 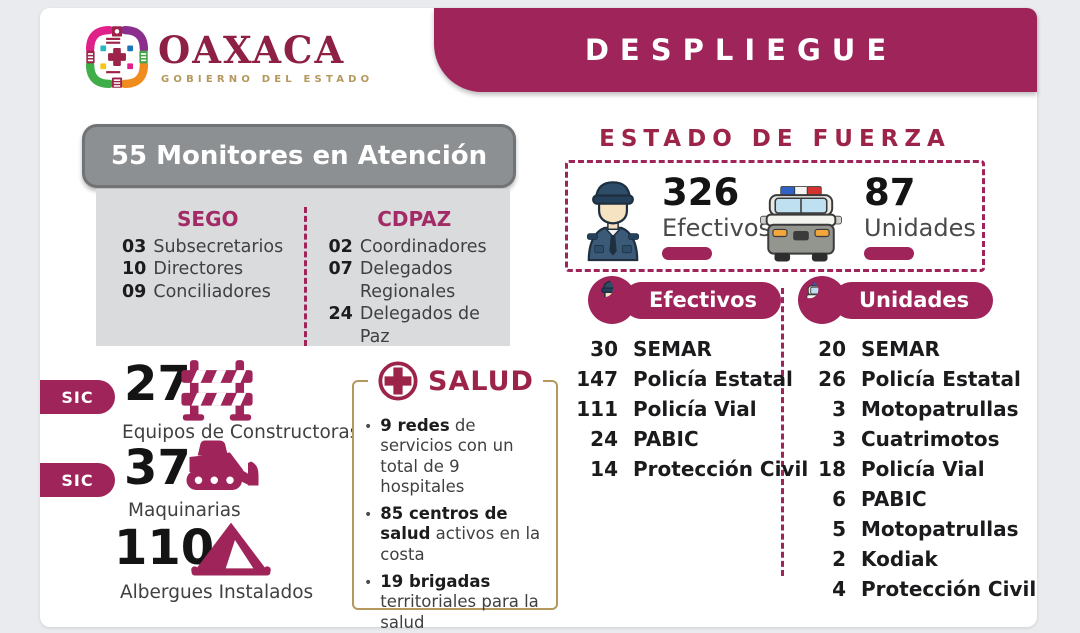 What do you see at coordinates (597, 409) in the screenshot?
I see `item-count: 111` at bounding box center [597, 409].